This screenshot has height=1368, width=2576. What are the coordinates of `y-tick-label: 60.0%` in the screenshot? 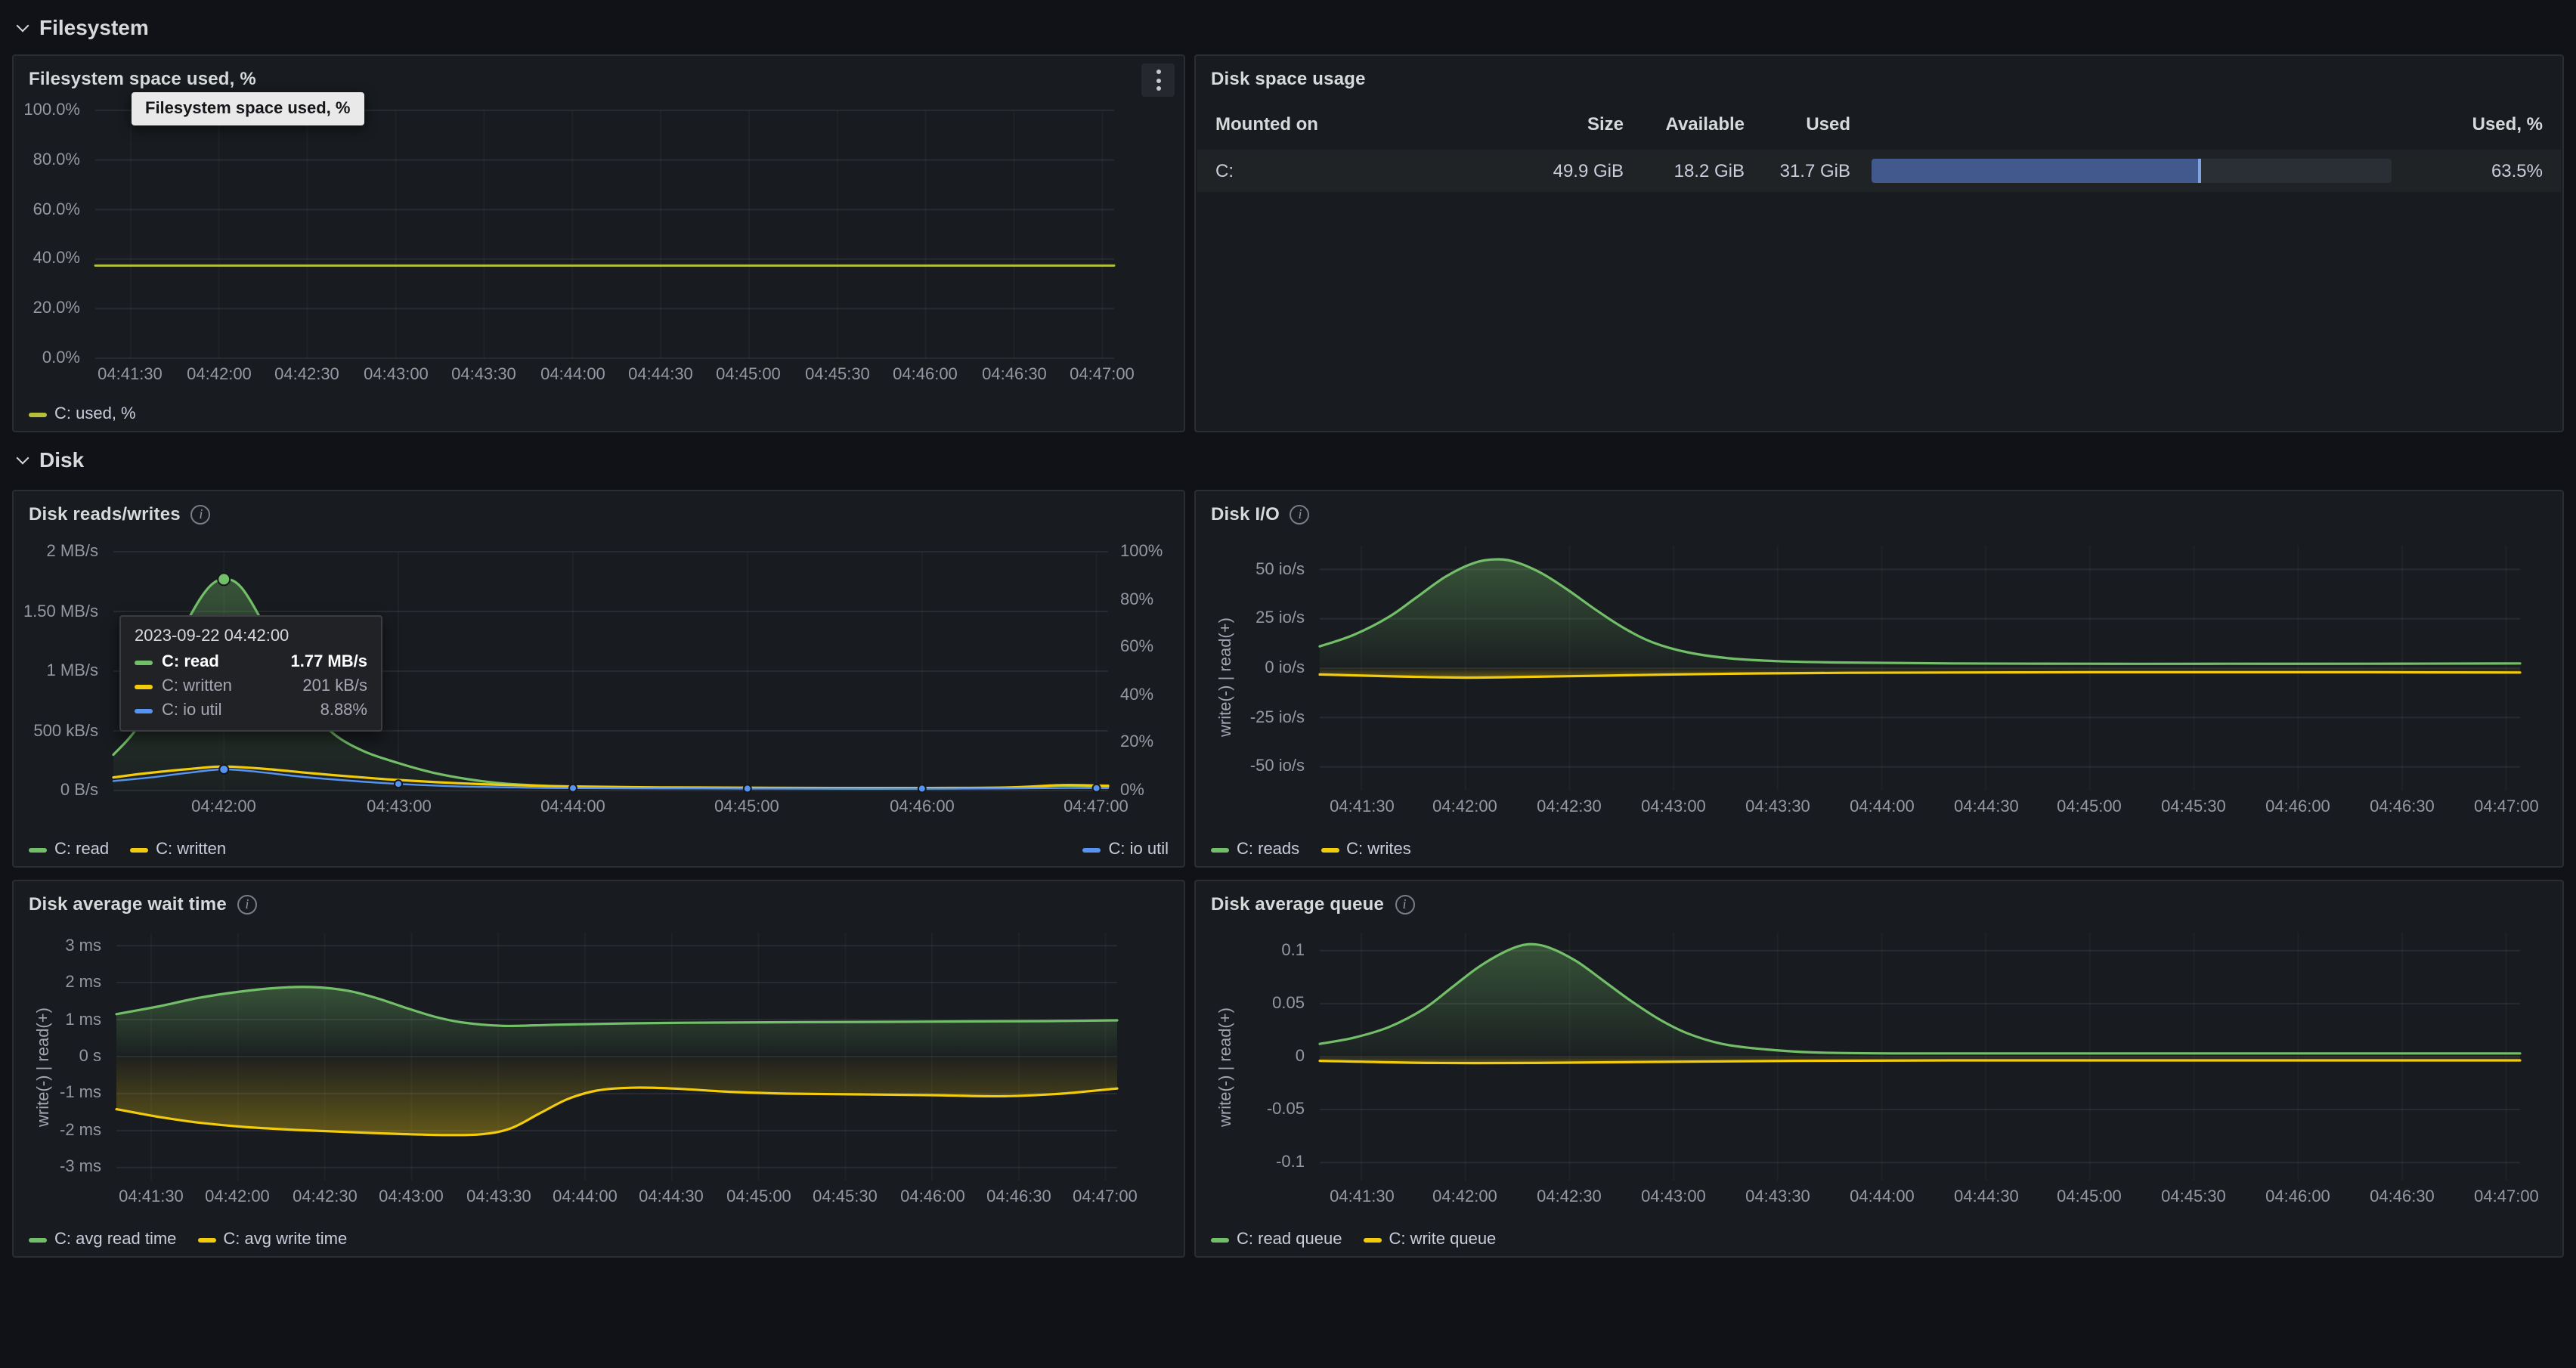 It's located at (56, 210).